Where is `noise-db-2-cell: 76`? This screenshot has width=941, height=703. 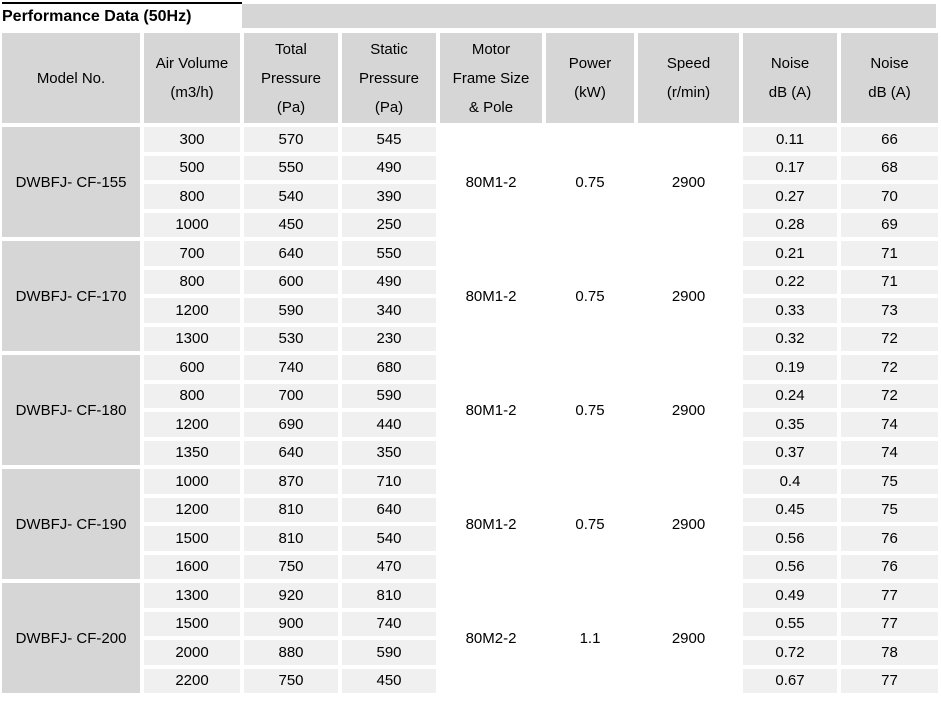
noise-db-2-cell: 76 is located at coordinates (889, 566).